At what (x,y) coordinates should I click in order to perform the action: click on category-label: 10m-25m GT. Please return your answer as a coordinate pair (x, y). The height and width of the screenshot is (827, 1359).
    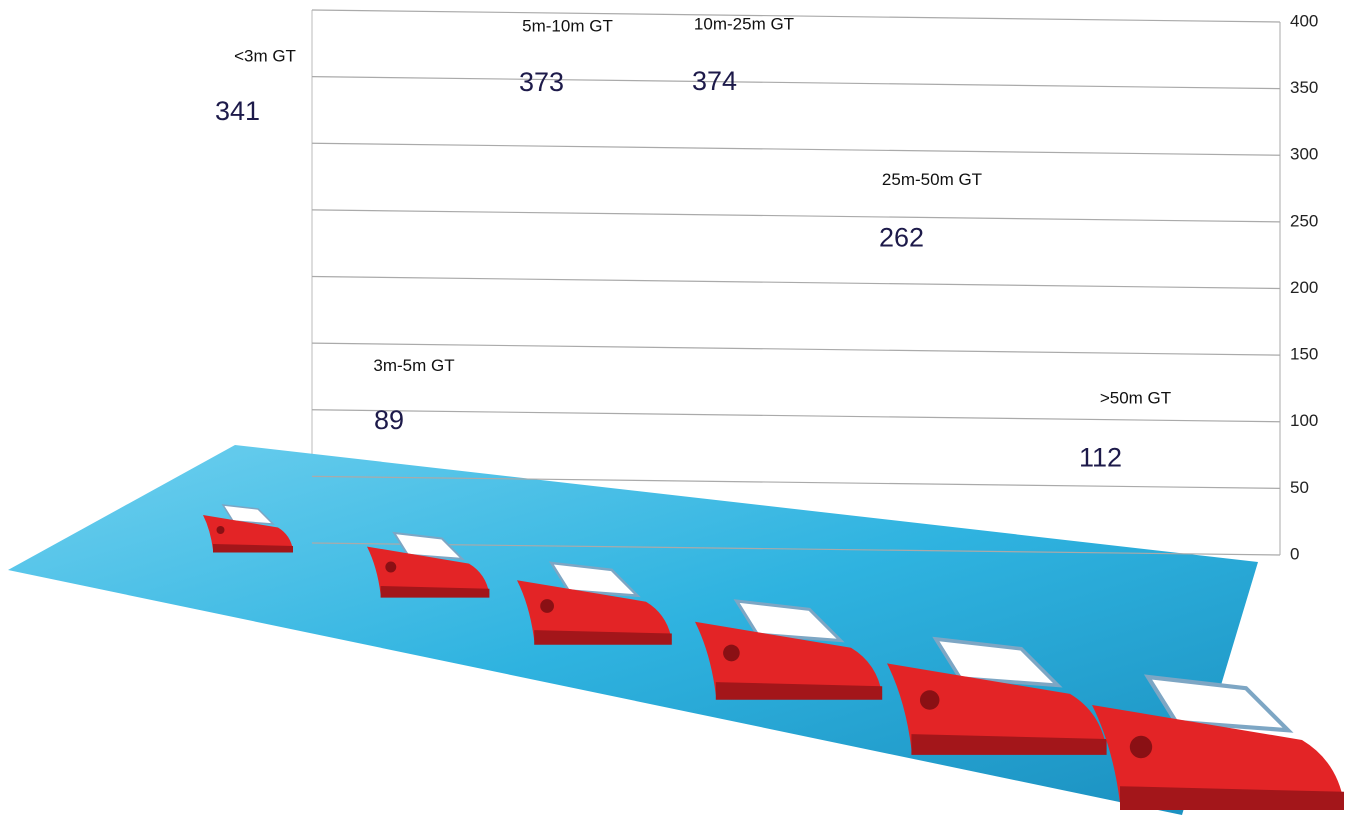
    Looking at the image, I should click on (744, 23).